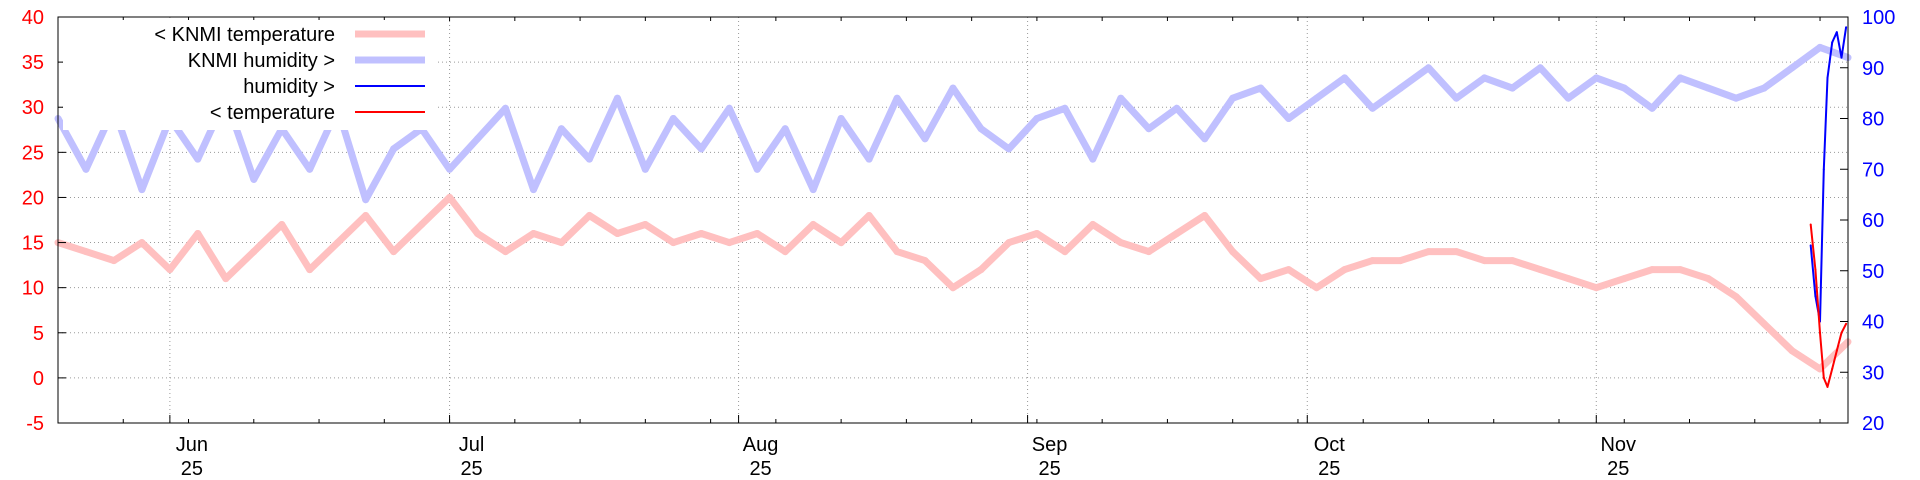 Image resolution: width=1920 pixels, height=480 pixels. Describe the element at coordinates (1873, 221) in the screenshot. I see `right-tick-label: 60` at that location.